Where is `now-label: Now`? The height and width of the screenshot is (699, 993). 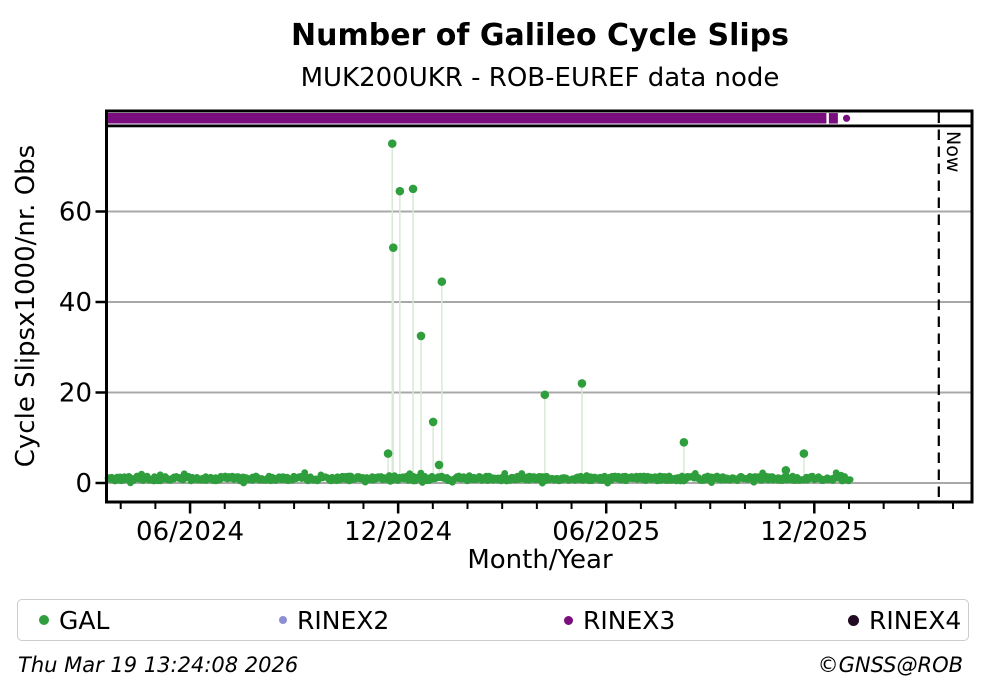 now-label: Now is located at coordinates (953, 151).